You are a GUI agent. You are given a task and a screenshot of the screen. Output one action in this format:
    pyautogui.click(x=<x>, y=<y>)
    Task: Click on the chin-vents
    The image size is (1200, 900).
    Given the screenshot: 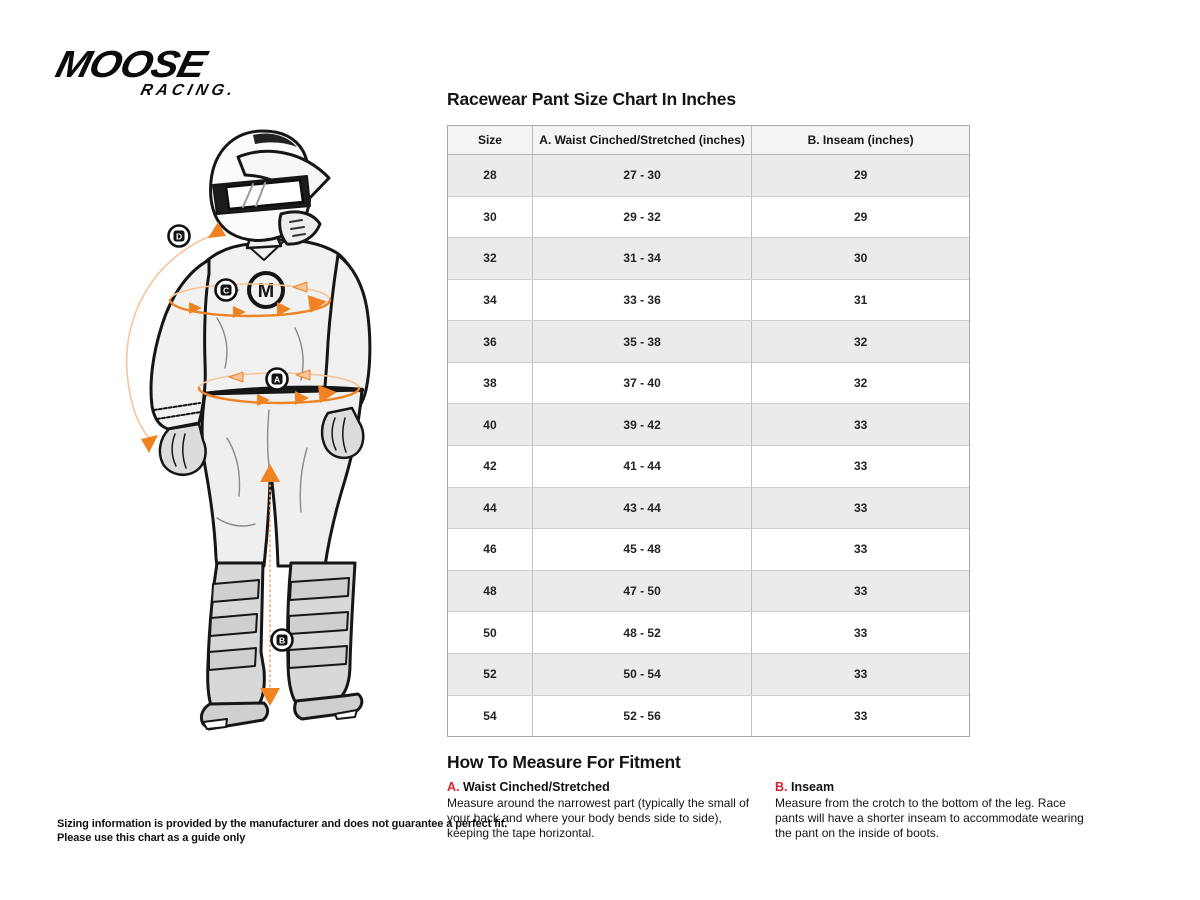 What is the action you would take?
    pyautogui.click(x=297, y=228)
    